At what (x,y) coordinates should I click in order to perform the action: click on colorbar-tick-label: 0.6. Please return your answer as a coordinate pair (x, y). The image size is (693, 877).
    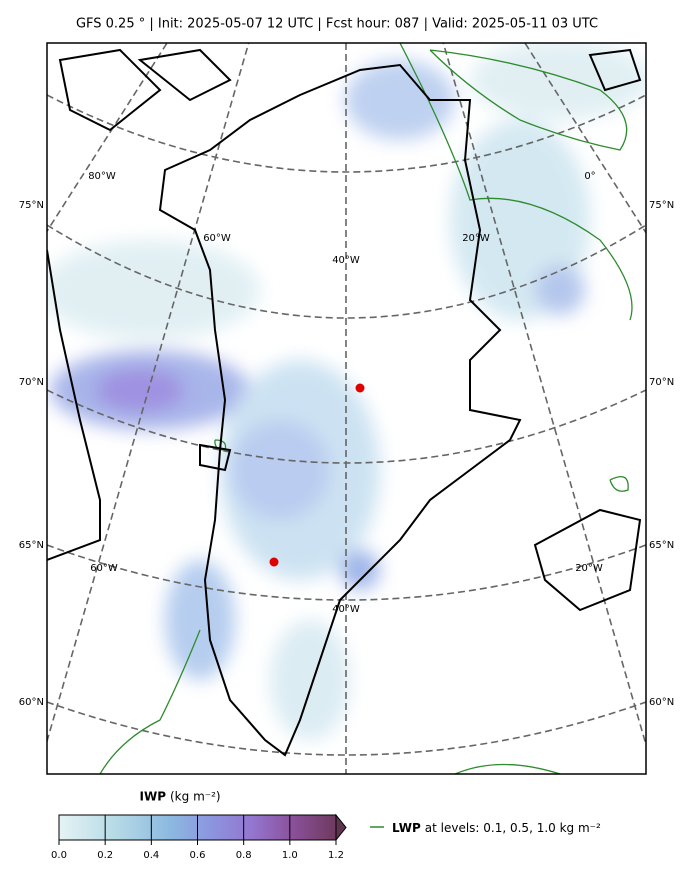
    Looking at the image, I should click on (198, 855).